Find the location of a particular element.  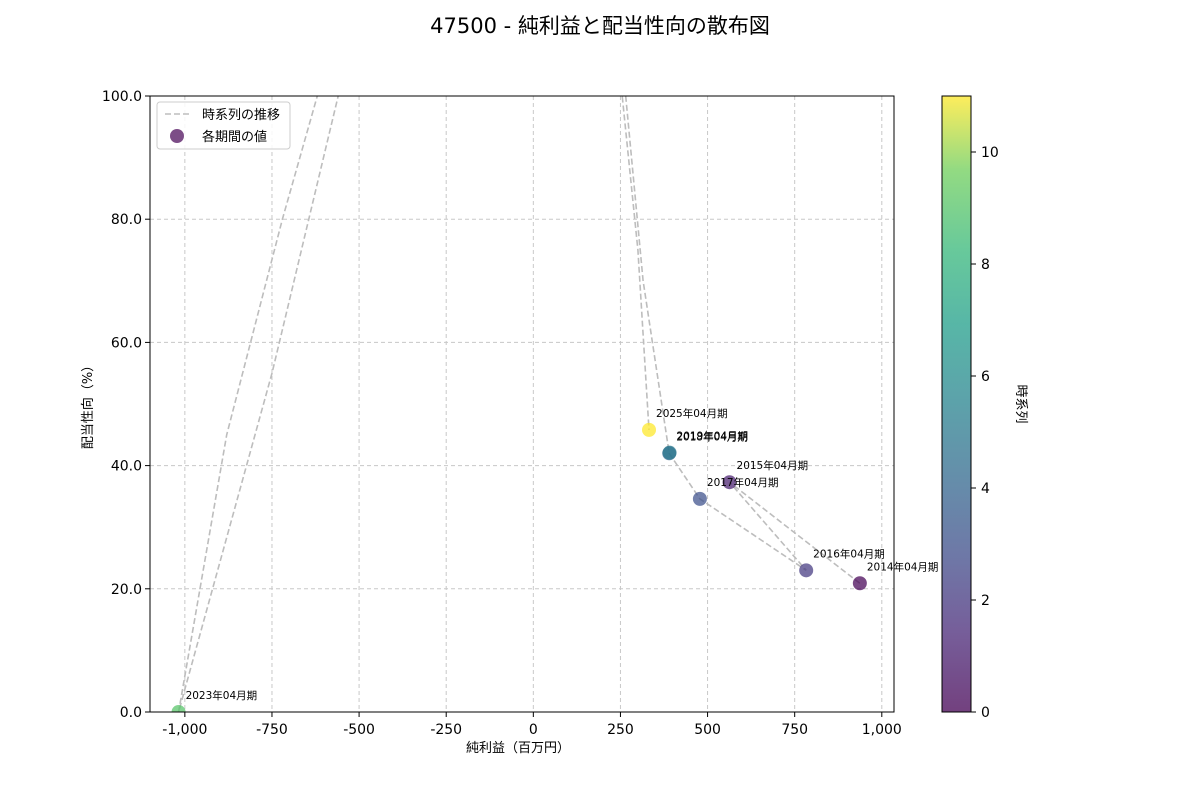

x-tick-label: 250 is located at coordinates (620, 730).